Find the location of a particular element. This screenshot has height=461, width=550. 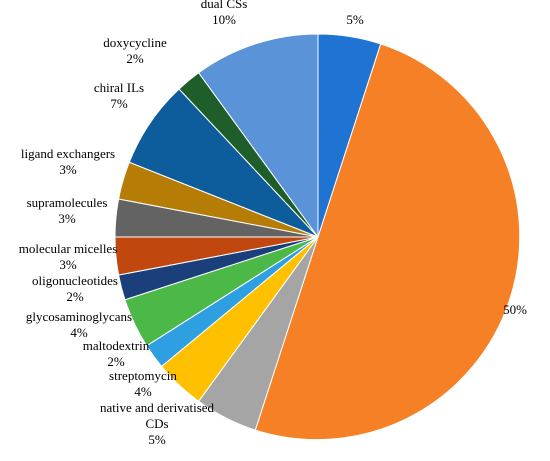

slice-label-line: supramolecules is located at coordinates (67, 202).